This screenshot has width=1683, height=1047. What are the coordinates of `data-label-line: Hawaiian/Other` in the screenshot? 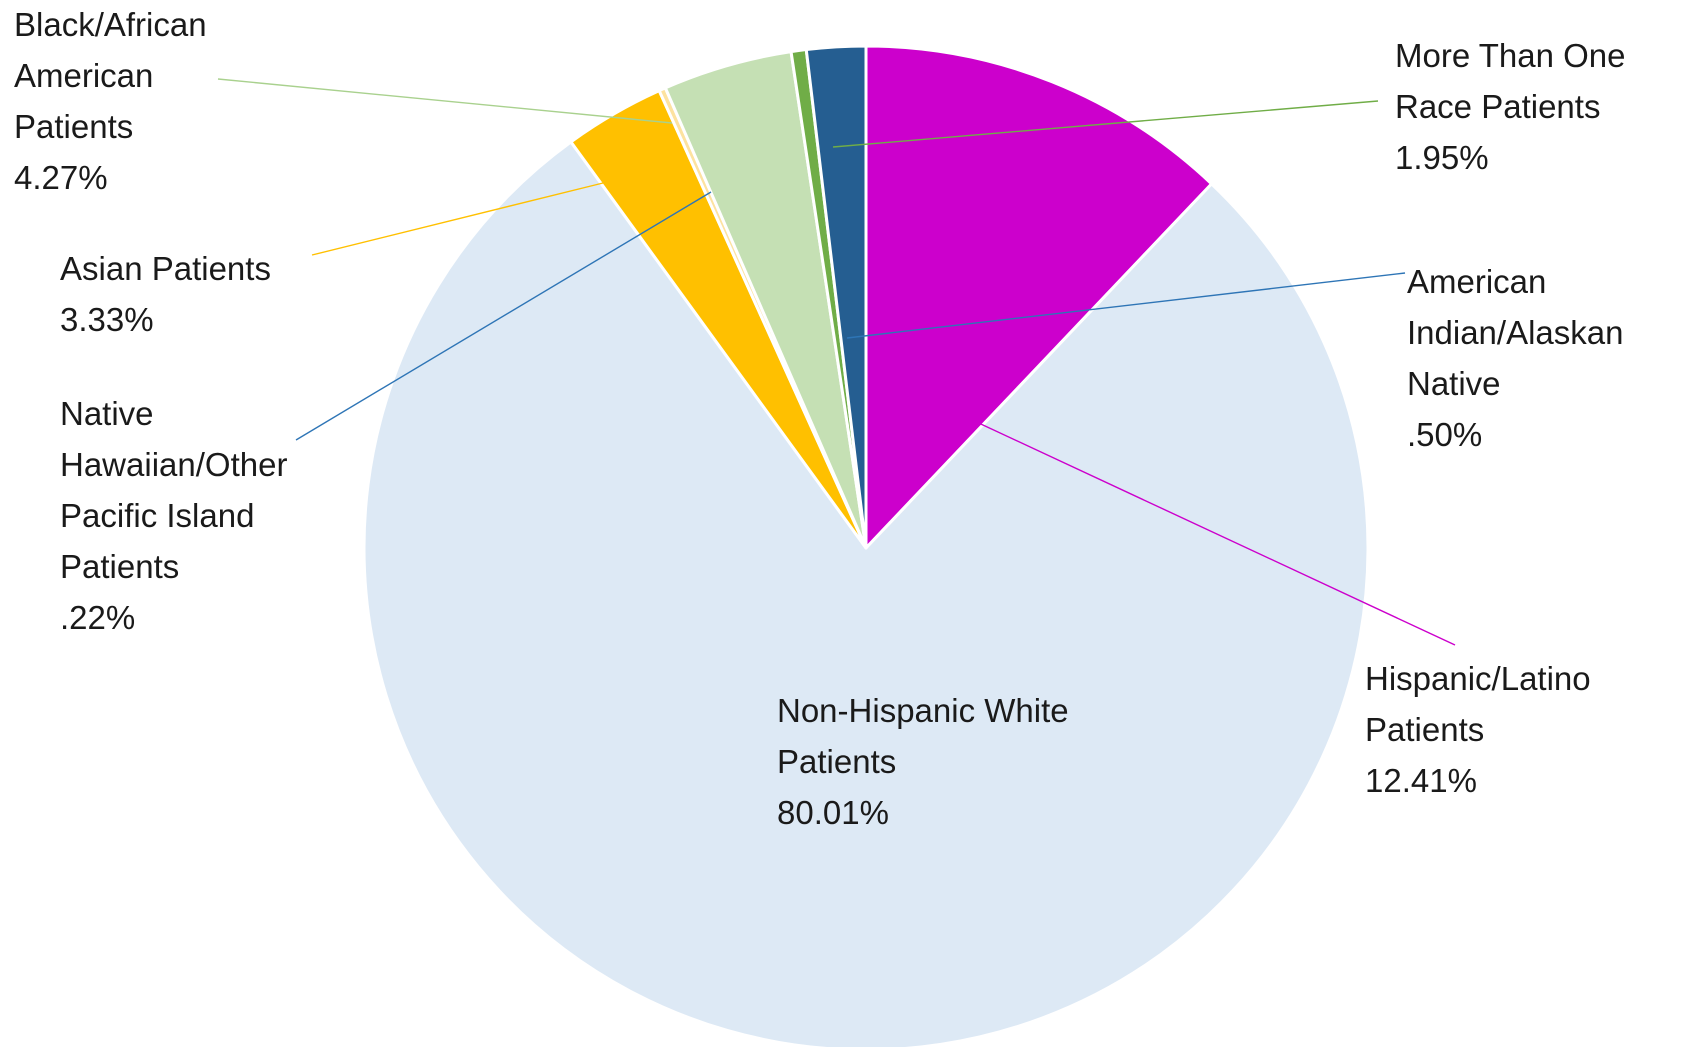 It's located at (173, 464).